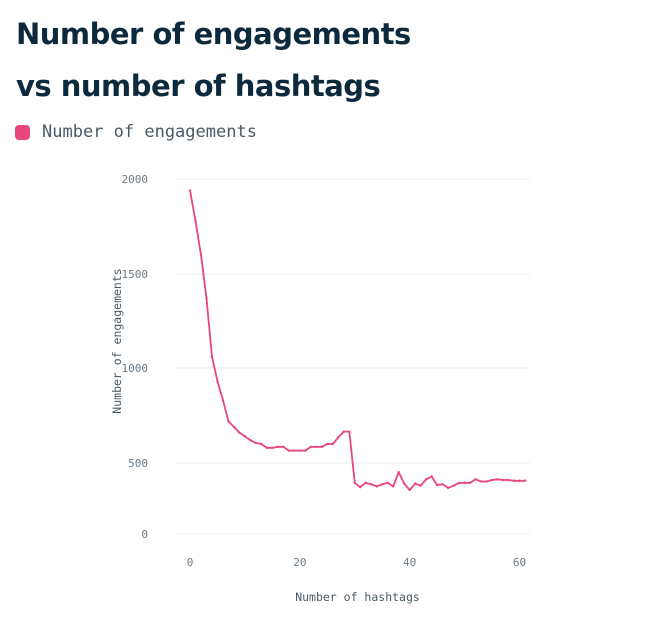  Describe the element at coordinates (519, 562) in the screenshot. I see `x-tick-label: 60` at that location.